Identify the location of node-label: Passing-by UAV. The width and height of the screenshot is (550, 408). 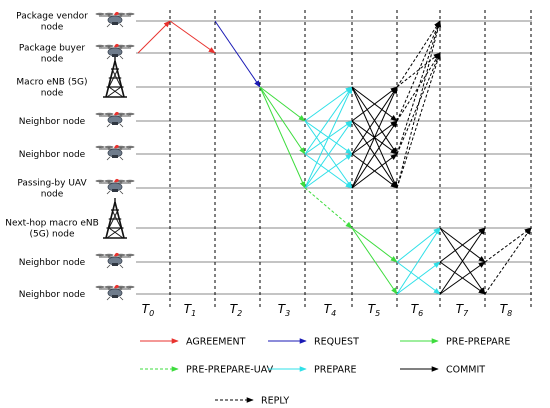
(52, 184).